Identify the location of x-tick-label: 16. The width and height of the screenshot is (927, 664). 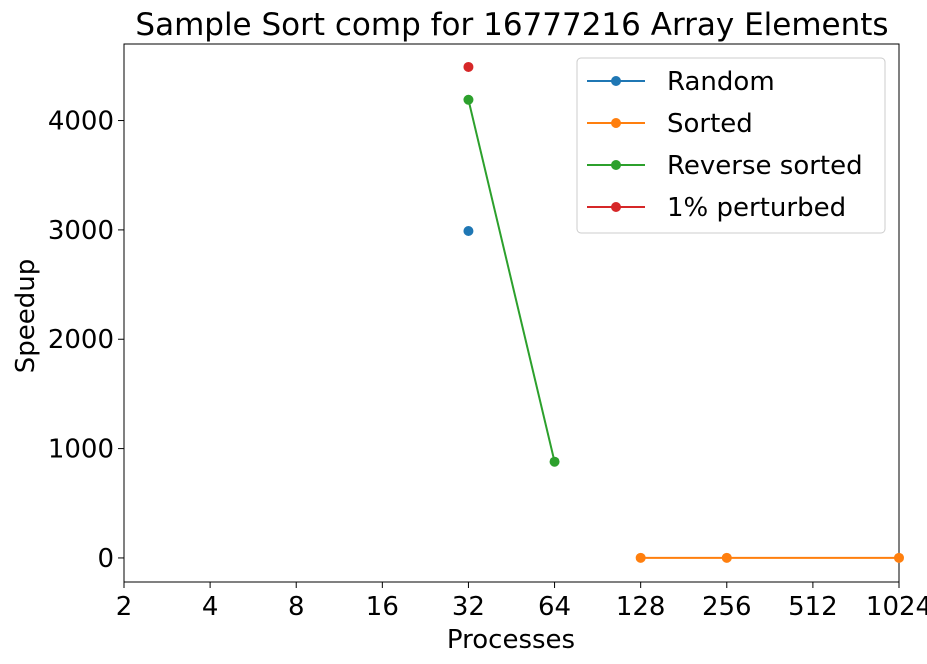
(382, 607).